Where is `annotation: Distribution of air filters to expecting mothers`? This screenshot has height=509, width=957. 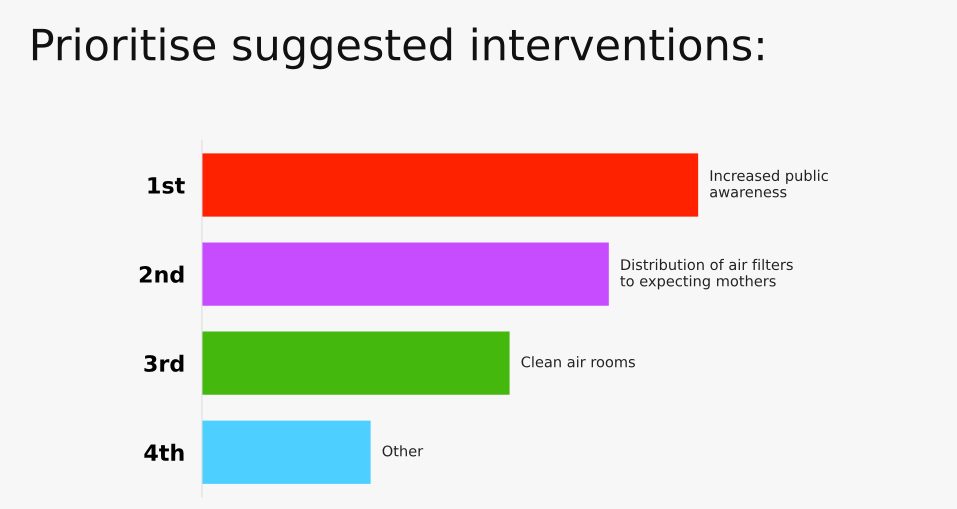
annotation: Distribution of air filters to expecting mothers is located at coordinates (706, 274).